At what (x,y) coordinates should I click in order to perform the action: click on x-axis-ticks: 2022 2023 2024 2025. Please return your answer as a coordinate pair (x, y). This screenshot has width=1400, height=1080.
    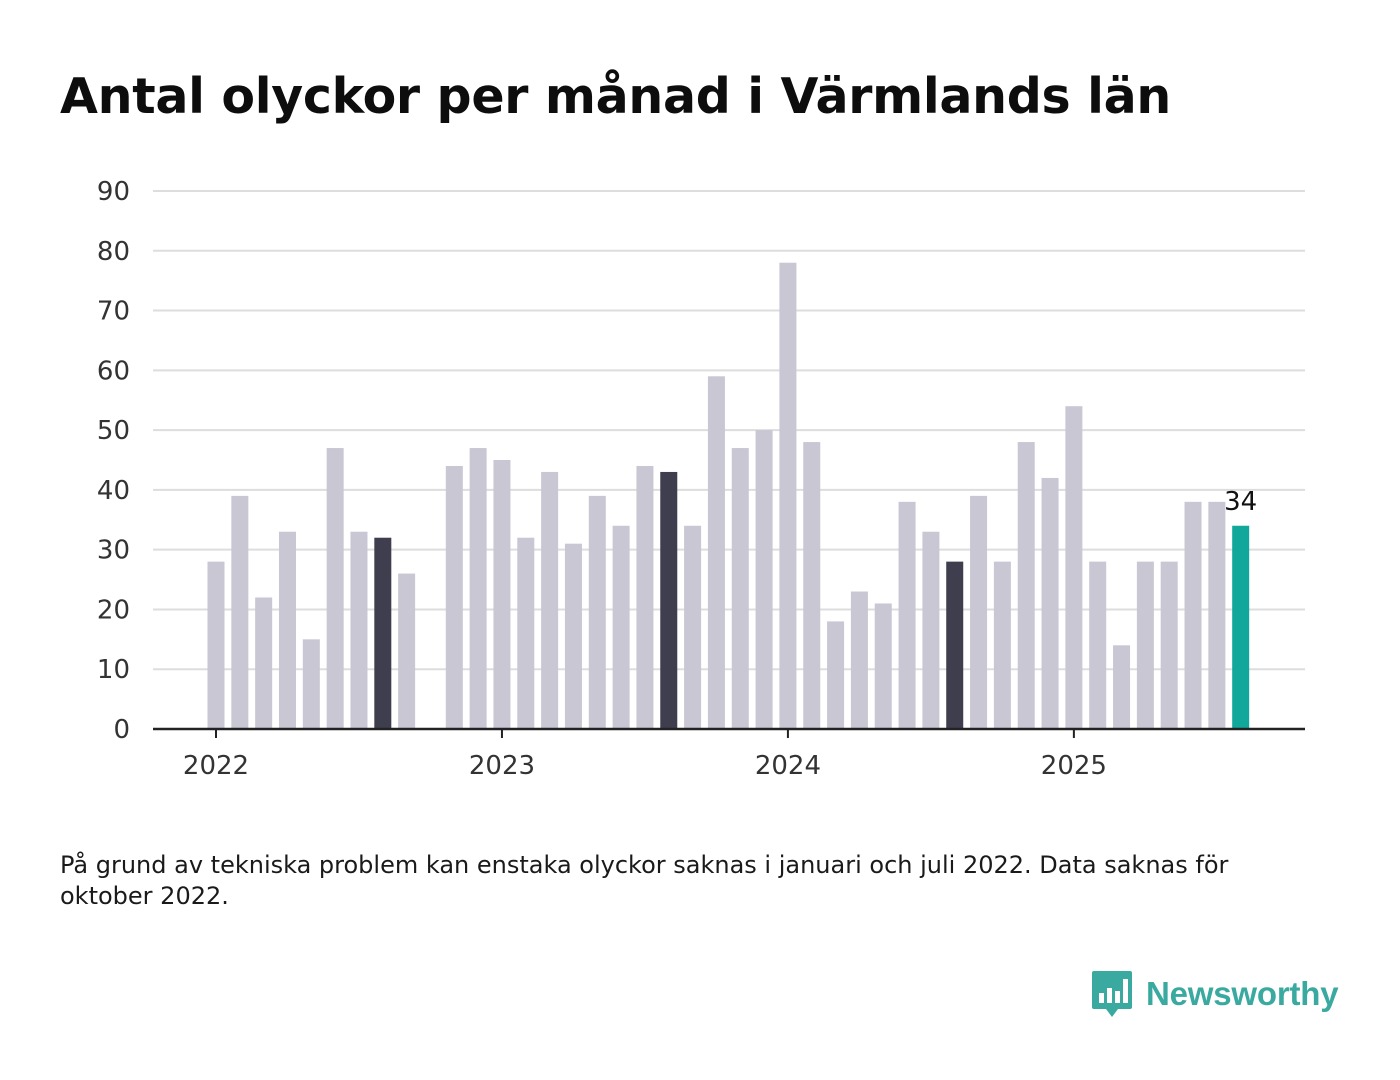
    Looking at the image, I should click on (645, 755).